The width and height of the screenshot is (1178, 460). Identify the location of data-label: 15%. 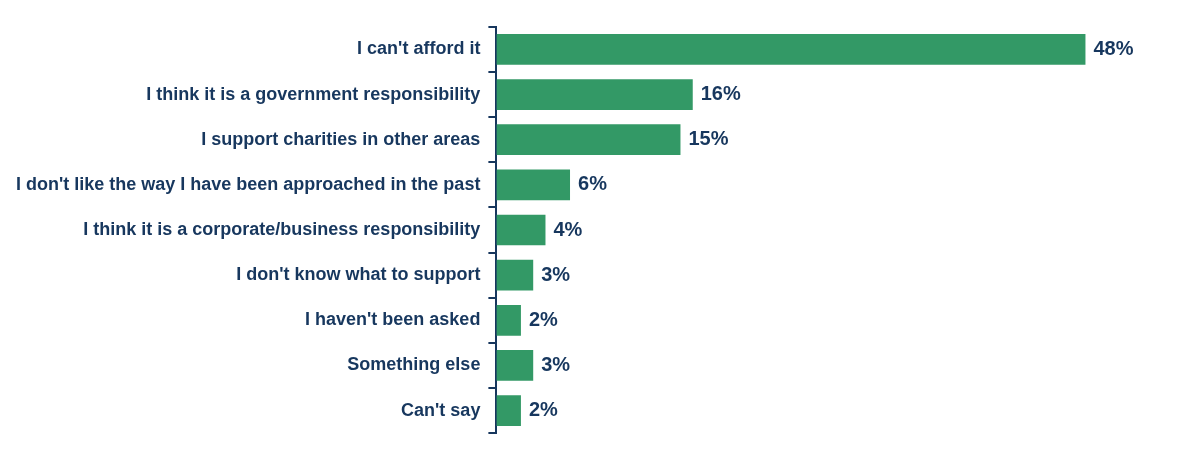
(708, 138).